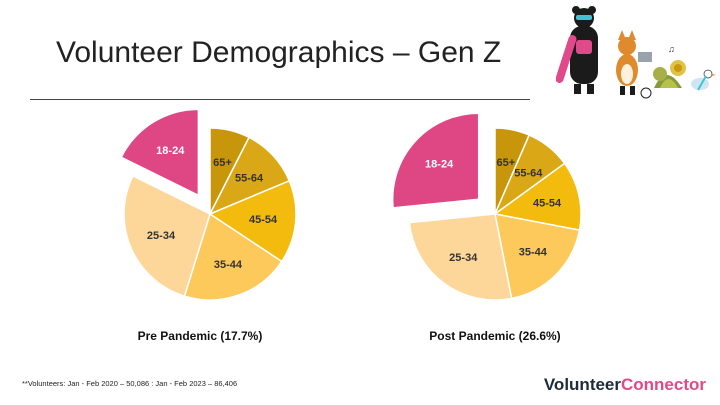  What do you see at coordinates (279, 52) in the screenshot?
I see `slide-title: Volunteer Demographics – Gen Z` at bounding box center [279, 52].